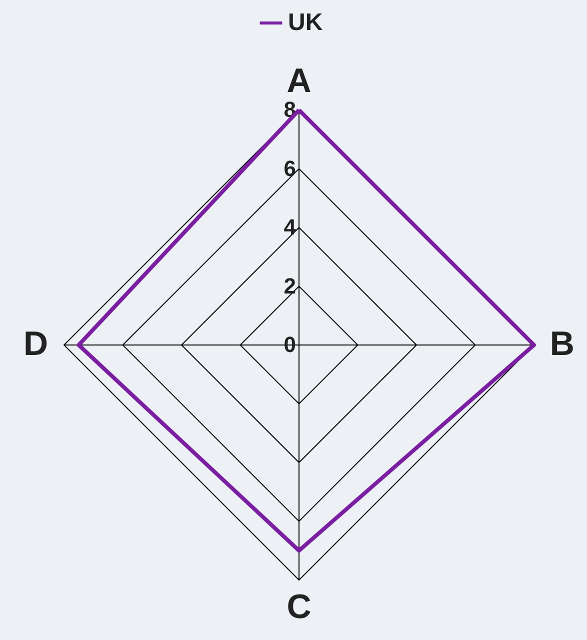 This screenshot has width=587, height=640. I want to click on spoke-label: A, so click(299, 81).